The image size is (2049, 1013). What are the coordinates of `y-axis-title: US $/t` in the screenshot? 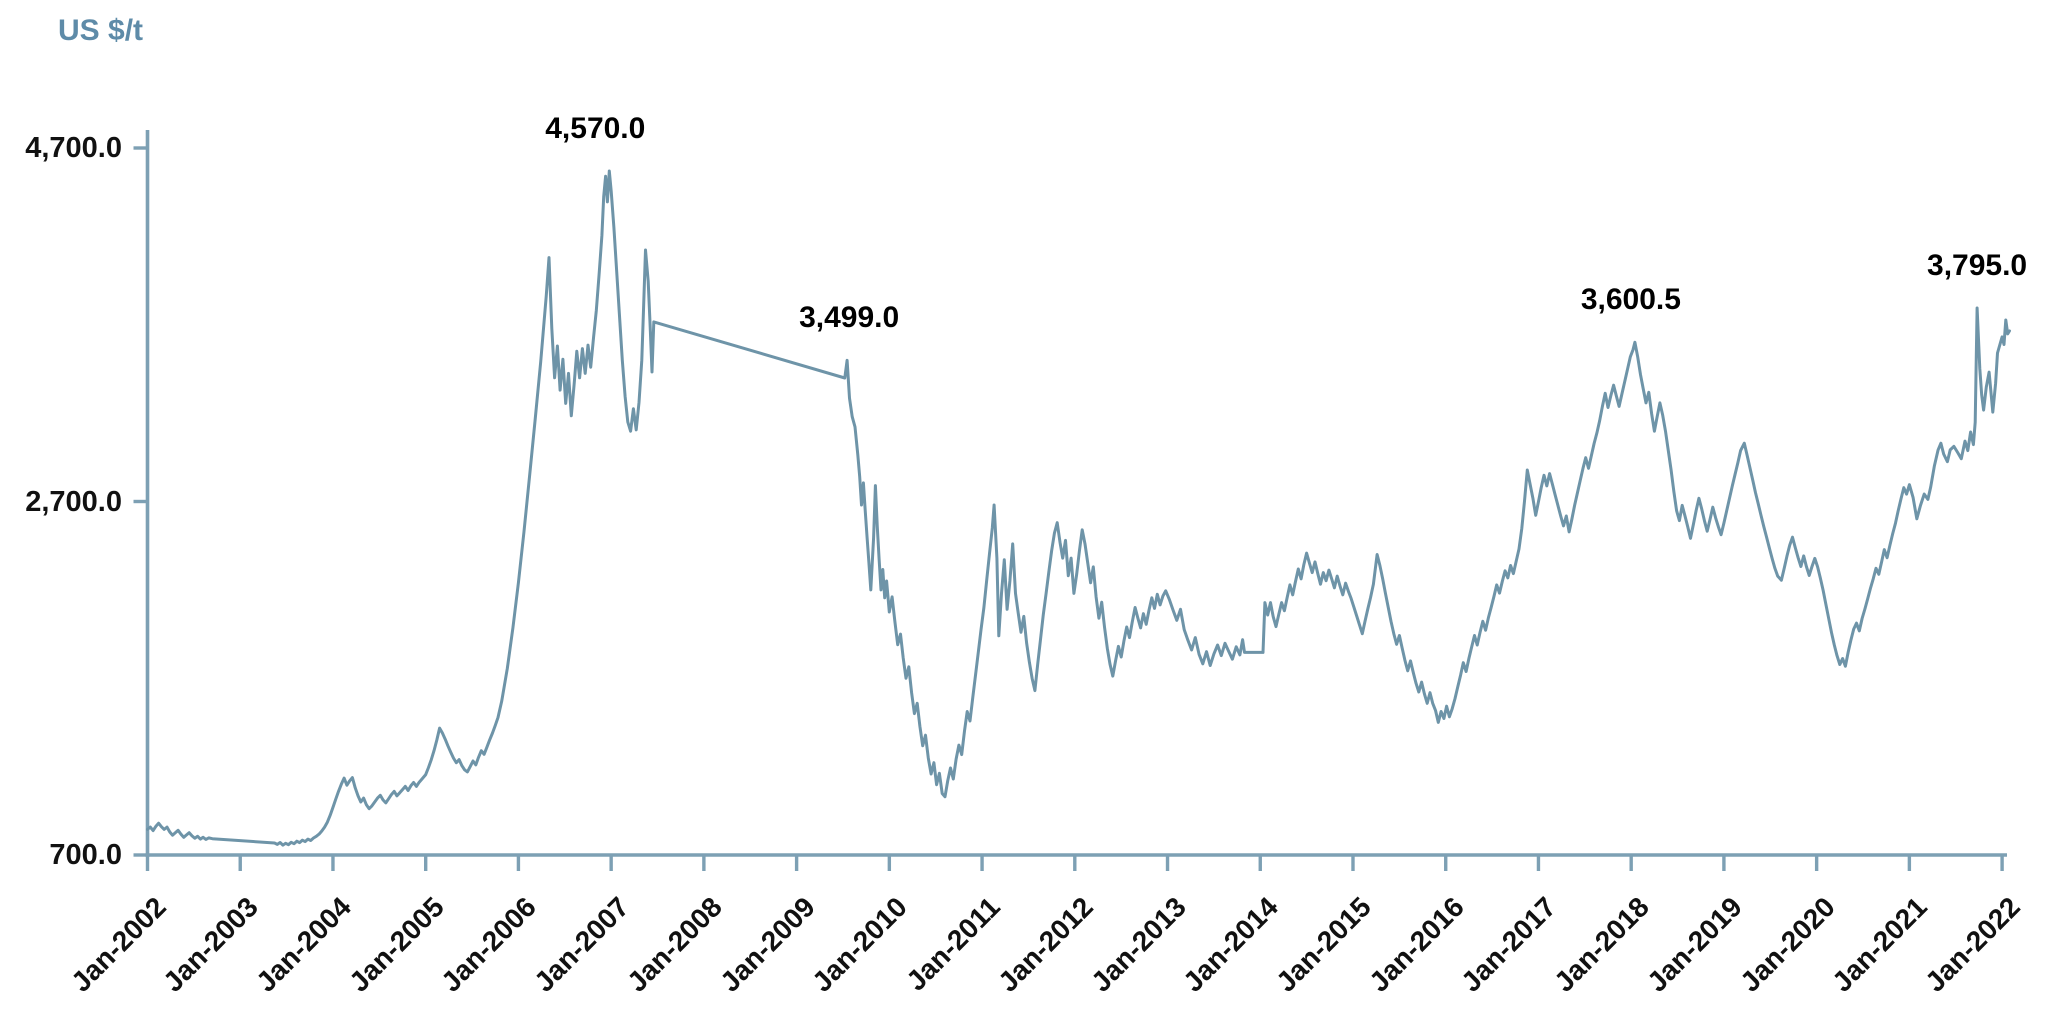 It's located at (101, 30).